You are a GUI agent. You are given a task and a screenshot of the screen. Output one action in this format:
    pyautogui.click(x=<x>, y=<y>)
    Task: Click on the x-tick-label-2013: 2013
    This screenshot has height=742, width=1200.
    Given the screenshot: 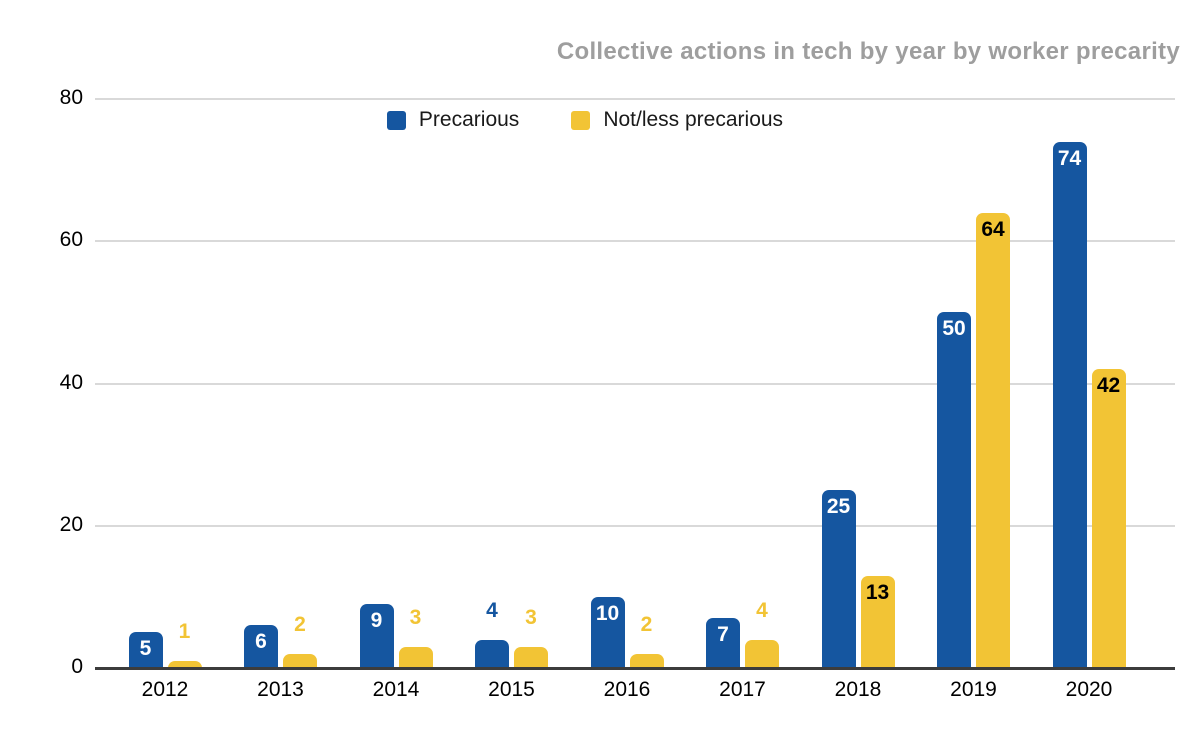 What is the action you would take?
    pyautogui.click(x=280, y=689)
    